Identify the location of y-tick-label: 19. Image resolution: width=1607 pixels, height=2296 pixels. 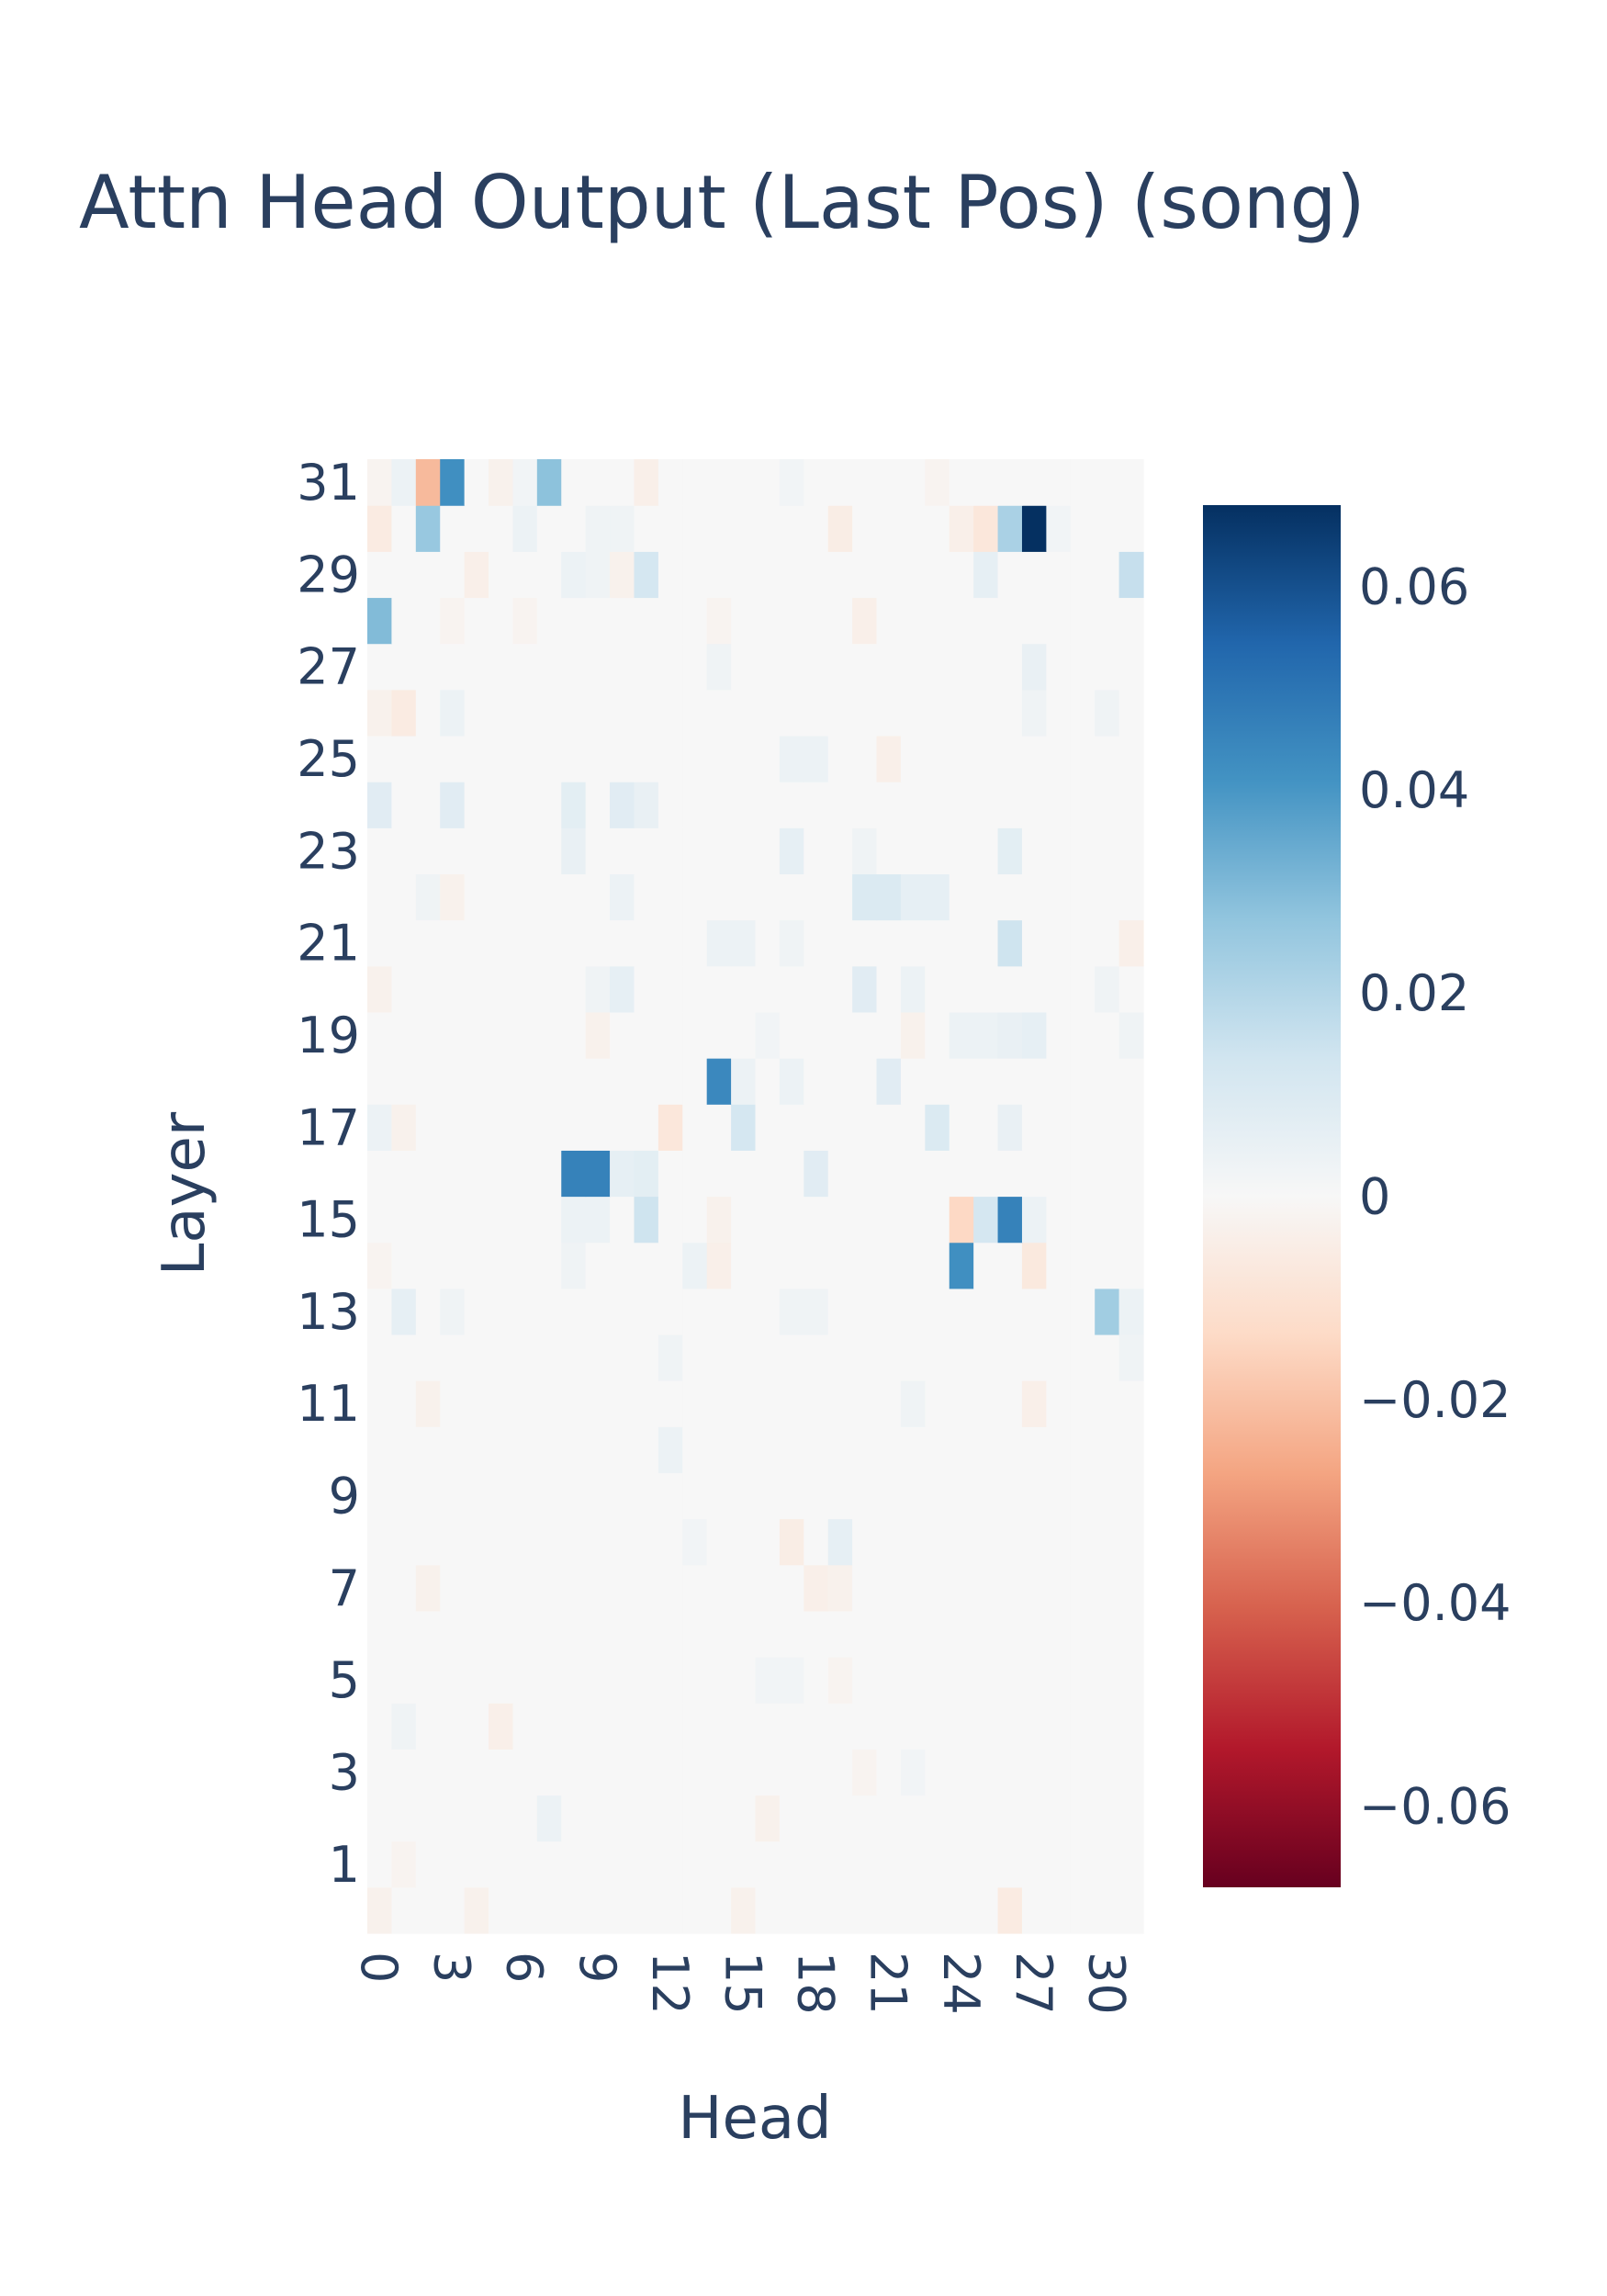
(328, 1036).